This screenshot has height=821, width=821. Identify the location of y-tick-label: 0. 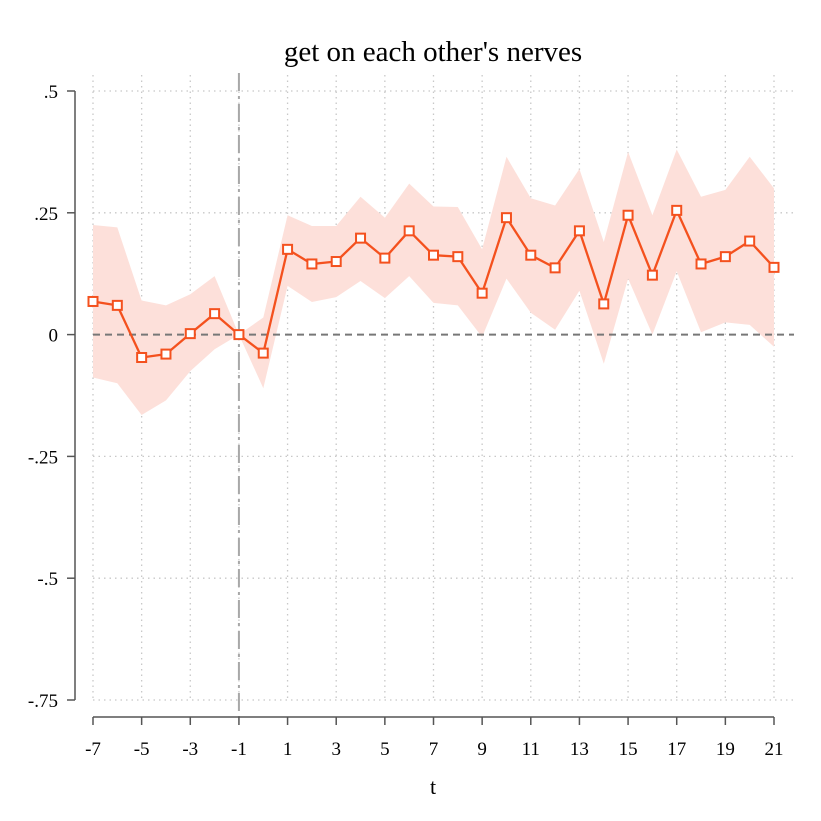
(54, 336).